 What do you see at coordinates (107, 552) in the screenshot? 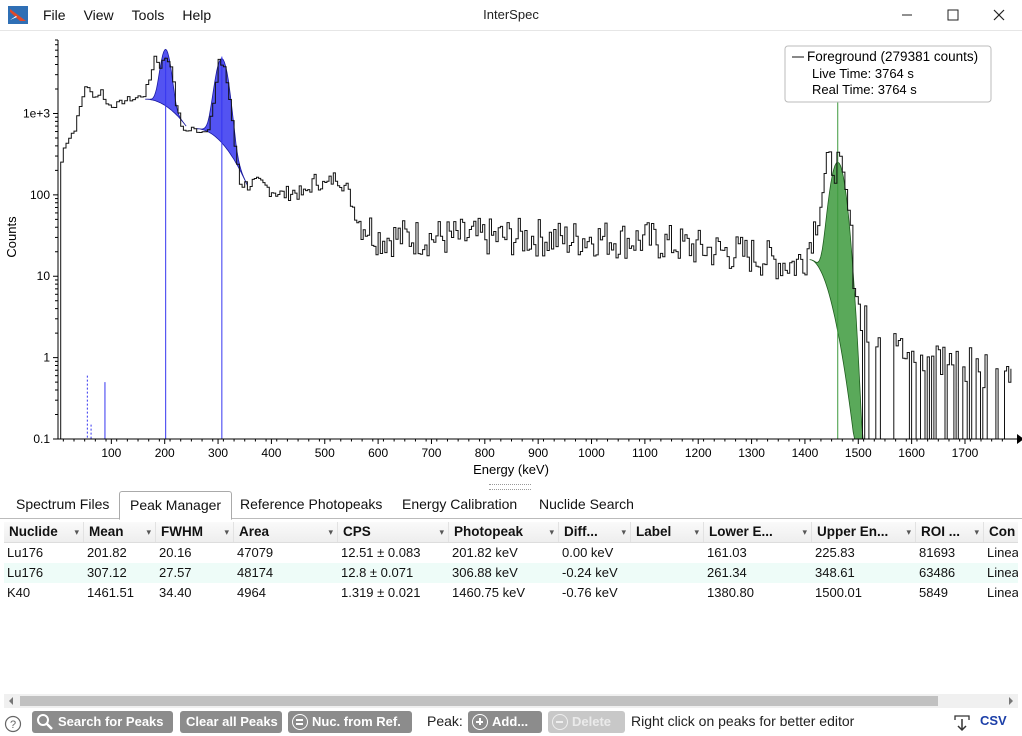
I see `table-cell: 201.82` at bounding box center [107, 552].